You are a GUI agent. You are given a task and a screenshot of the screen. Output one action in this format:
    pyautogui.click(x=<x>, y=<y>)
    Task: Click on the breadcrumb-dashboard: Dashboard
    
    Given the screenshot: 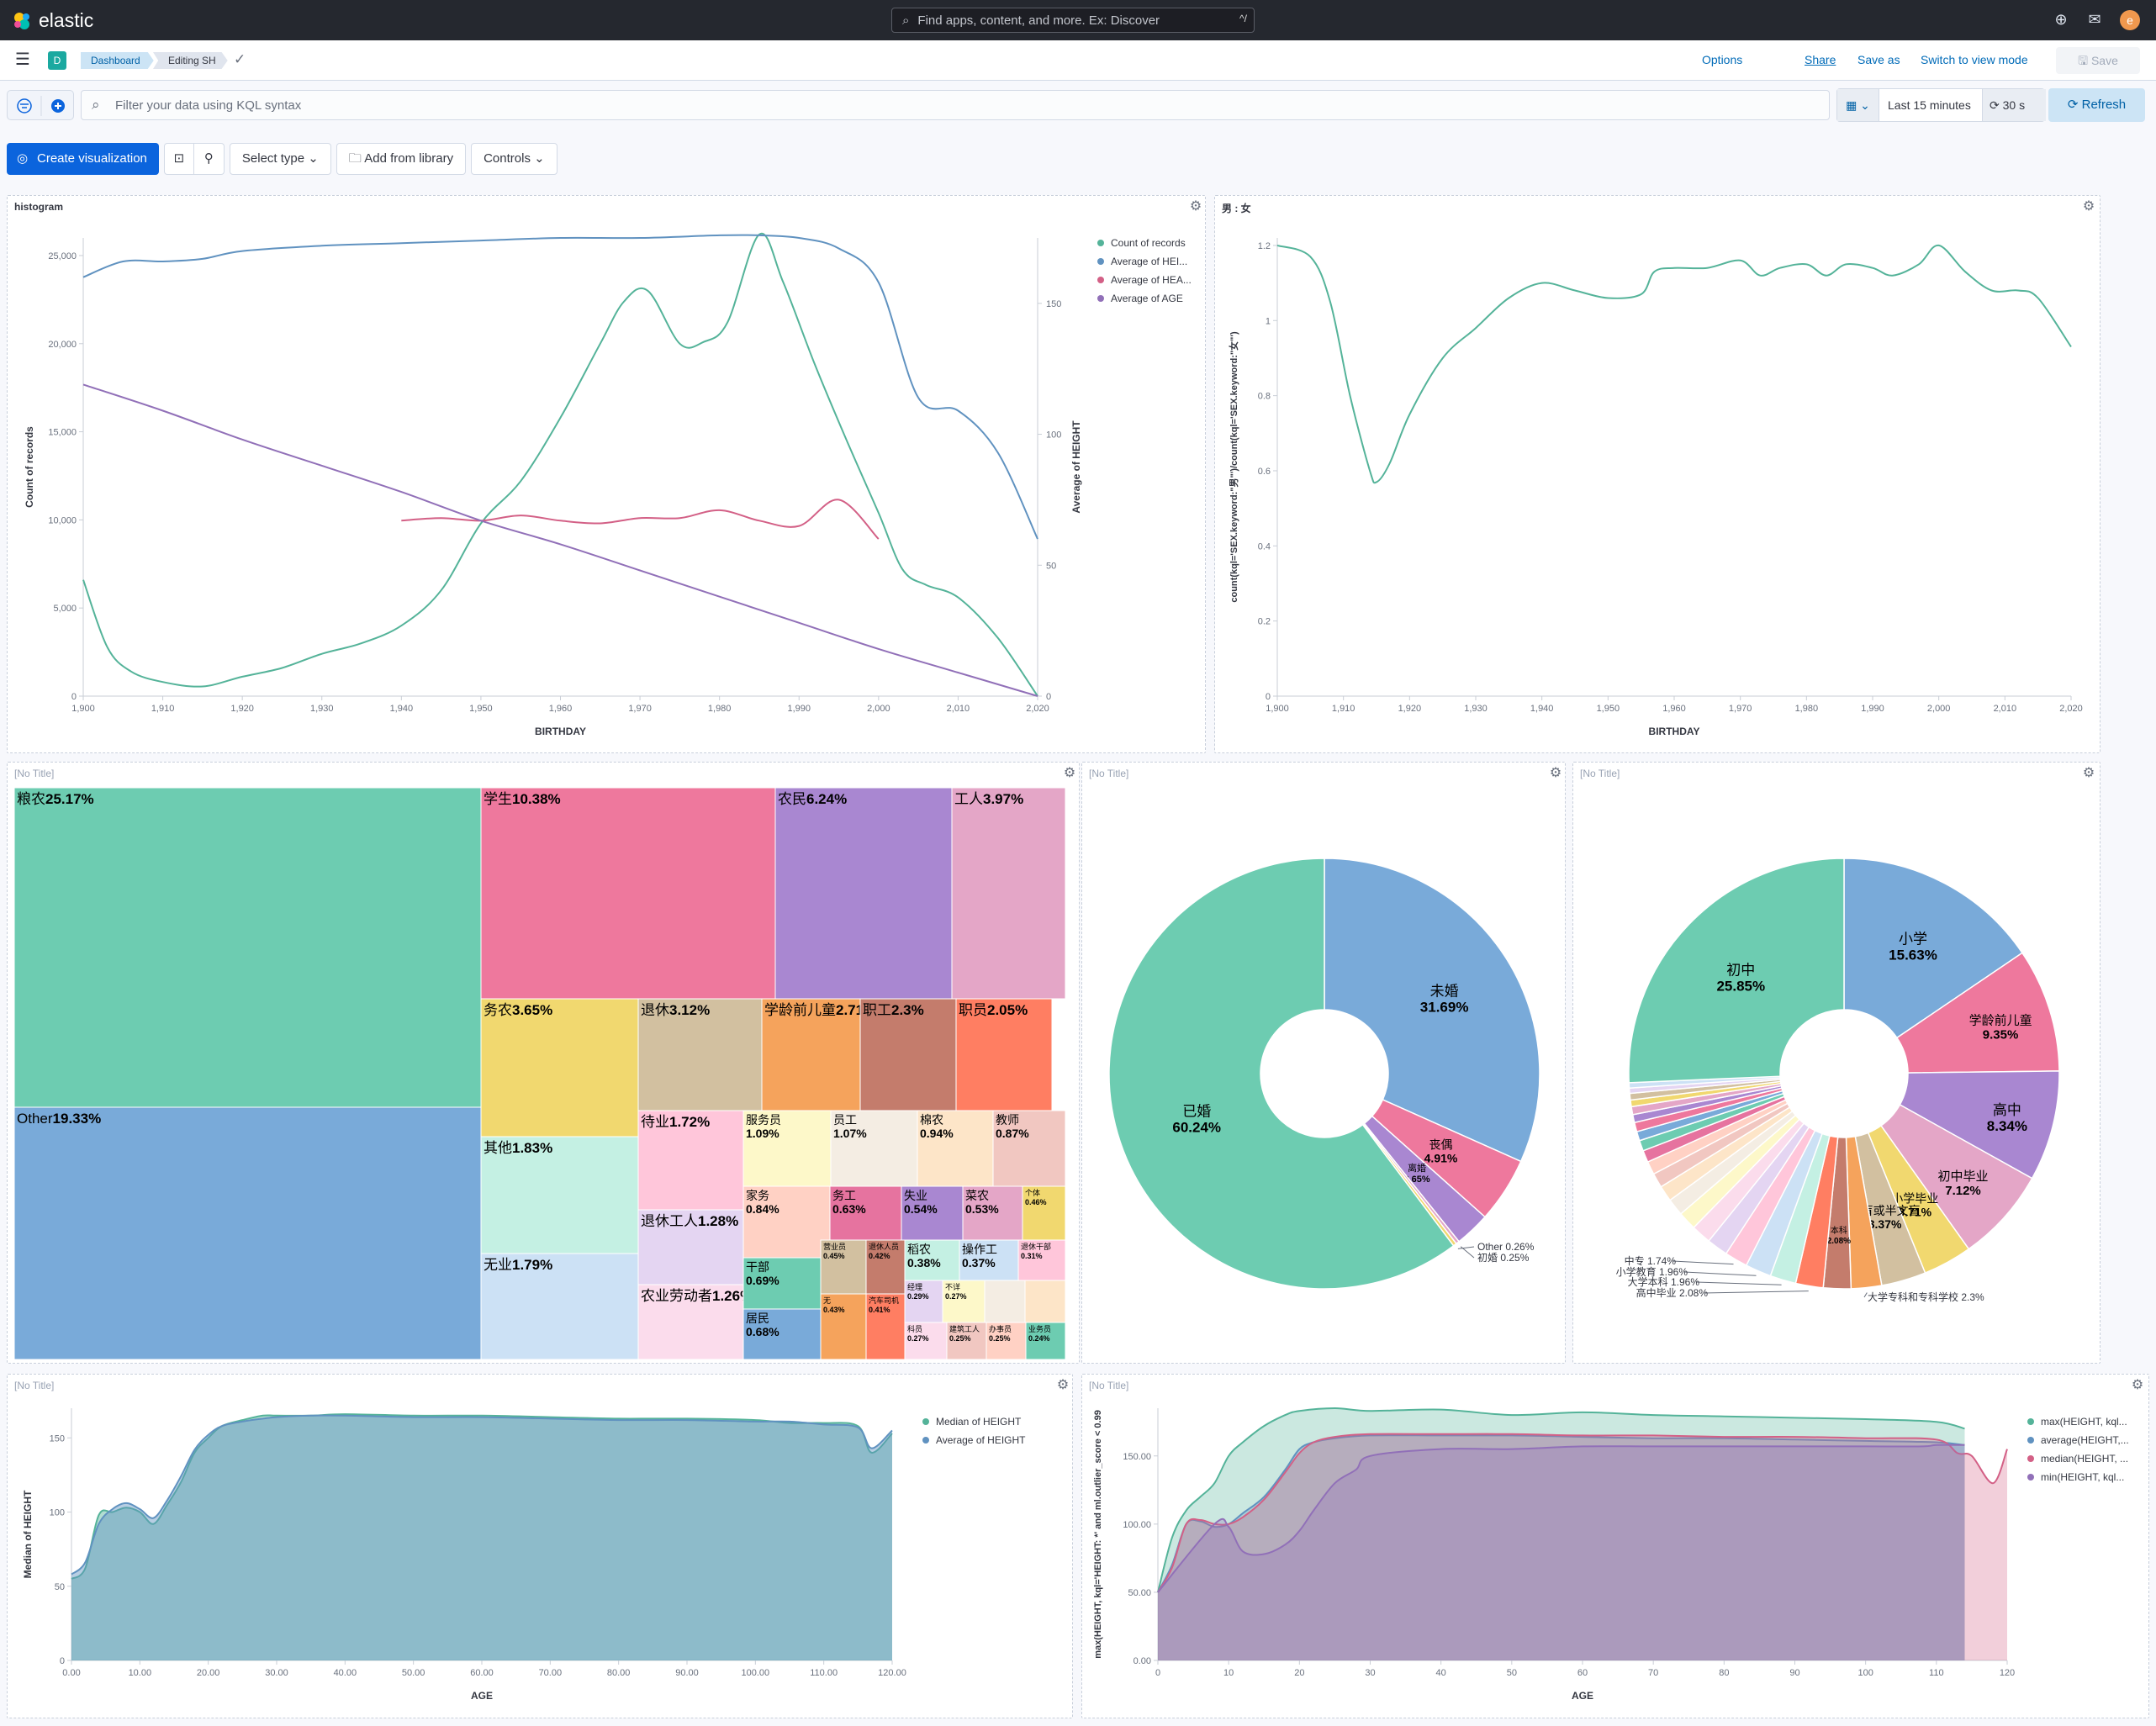 What is the action you would take?
    pyautogui.click(x=117, y=60)
    